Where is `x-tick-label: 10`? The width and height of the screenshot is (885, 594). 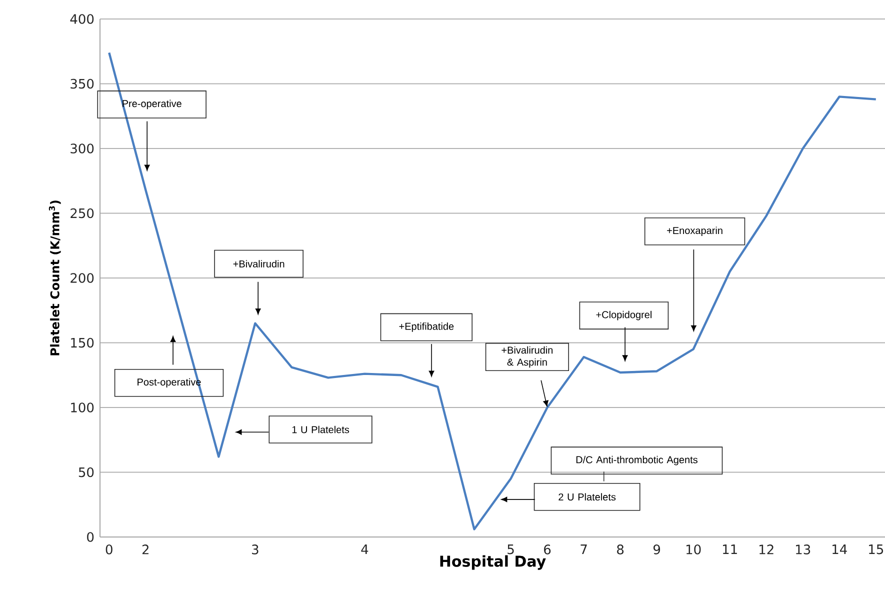 x-tick-label: 10 is located at coordinates (693, 549).